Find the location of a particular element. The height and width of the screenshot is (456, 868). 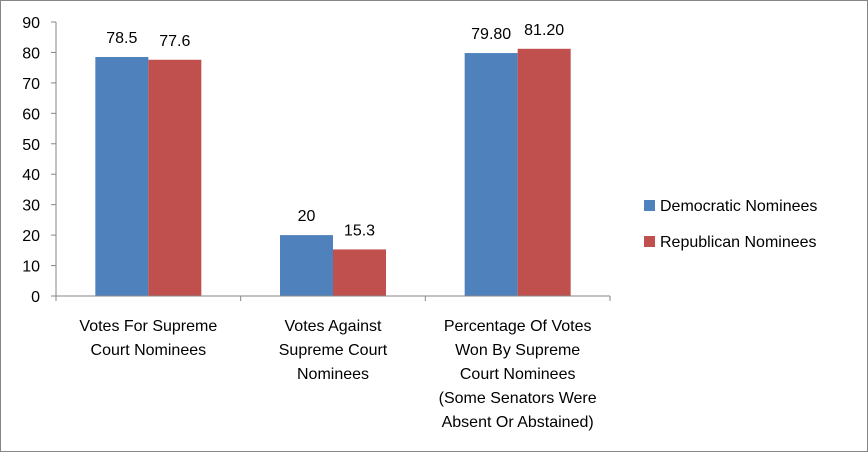

y-tick-label: 20 is located at coordinates (31, 236).